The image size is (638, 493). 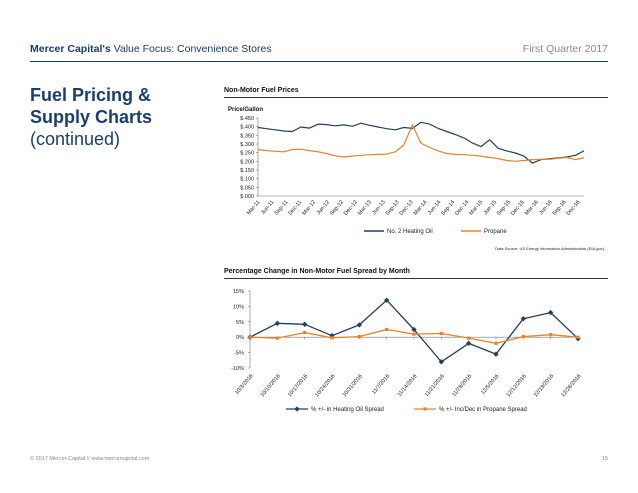 What do you see at coordinates (237, 369) in the screenshot?
I see `y-tick-label: -10%` at bounding box center [237, 369].